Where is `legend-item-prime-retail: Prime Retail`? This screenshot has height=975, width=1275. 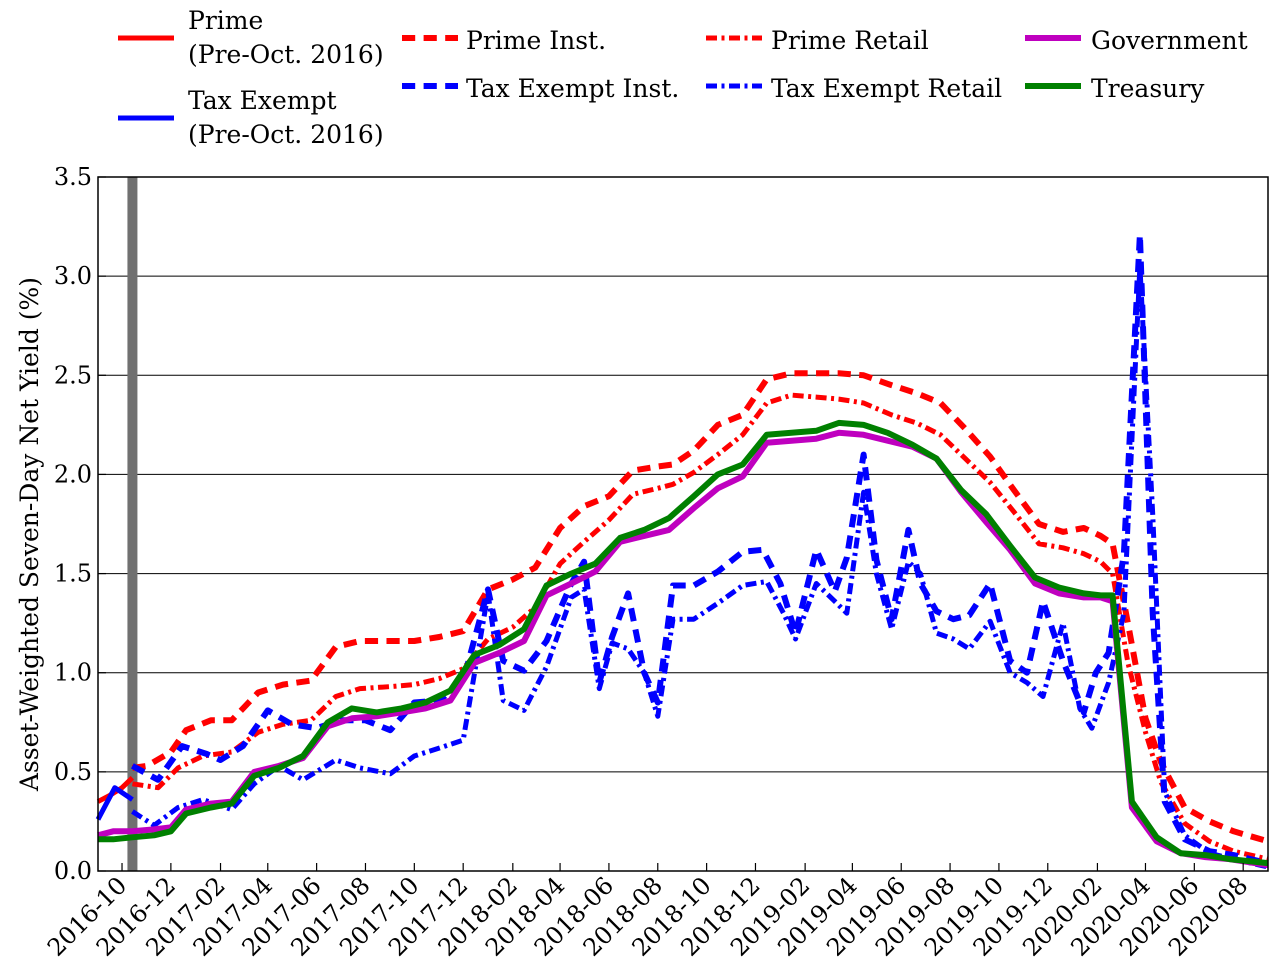 legend-item-prime-retail: Prime Retail is located at coordinates (817, 40).